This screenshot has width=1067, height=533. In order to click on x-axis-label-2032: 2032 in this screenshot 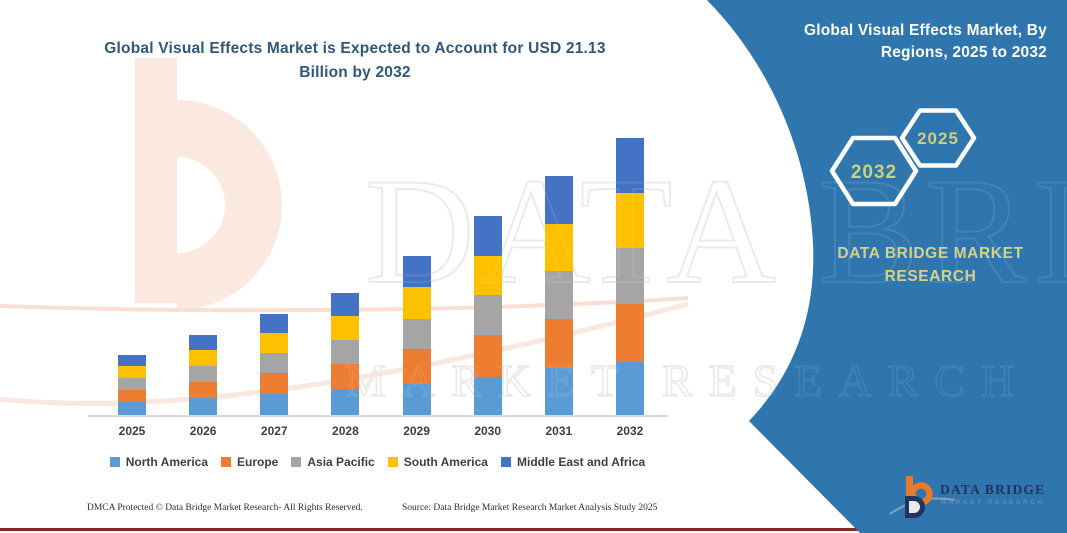, I will do `click(630, 431)`.